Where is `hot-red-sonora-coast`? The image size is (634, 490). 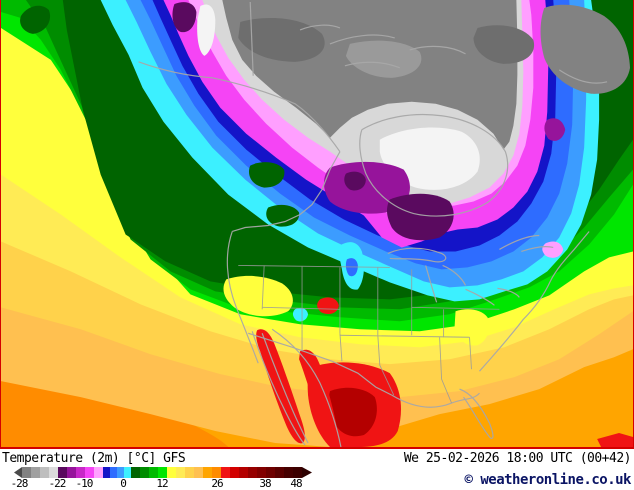 hot-red-sonora-coast is located at coordinates (318, 397).